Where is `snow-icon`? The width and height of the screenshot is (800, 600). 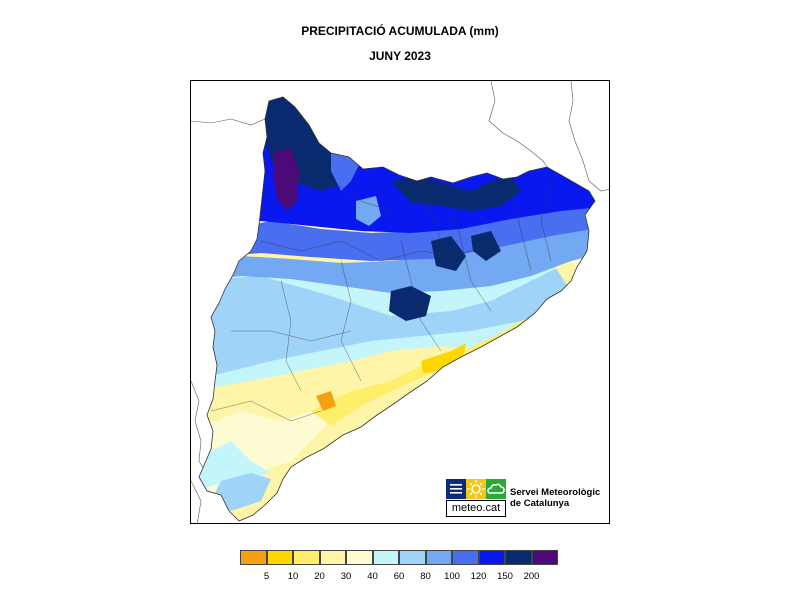 snow-icon is located at coordinates (456, 489).